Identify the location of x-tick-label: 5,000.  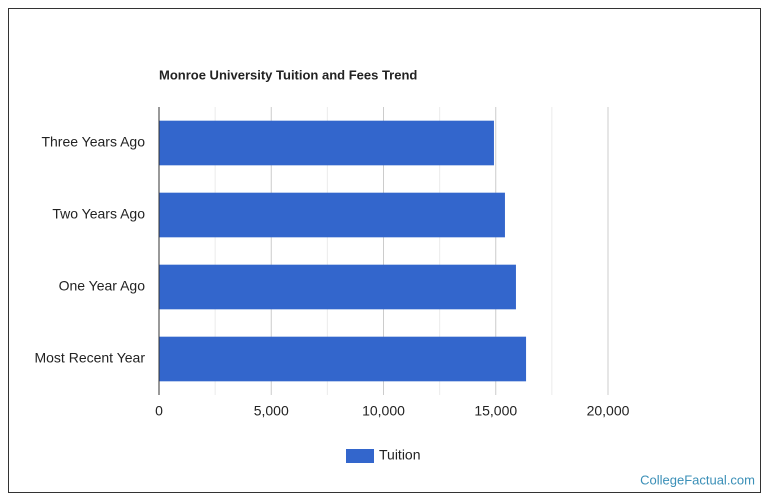
(271, 411).